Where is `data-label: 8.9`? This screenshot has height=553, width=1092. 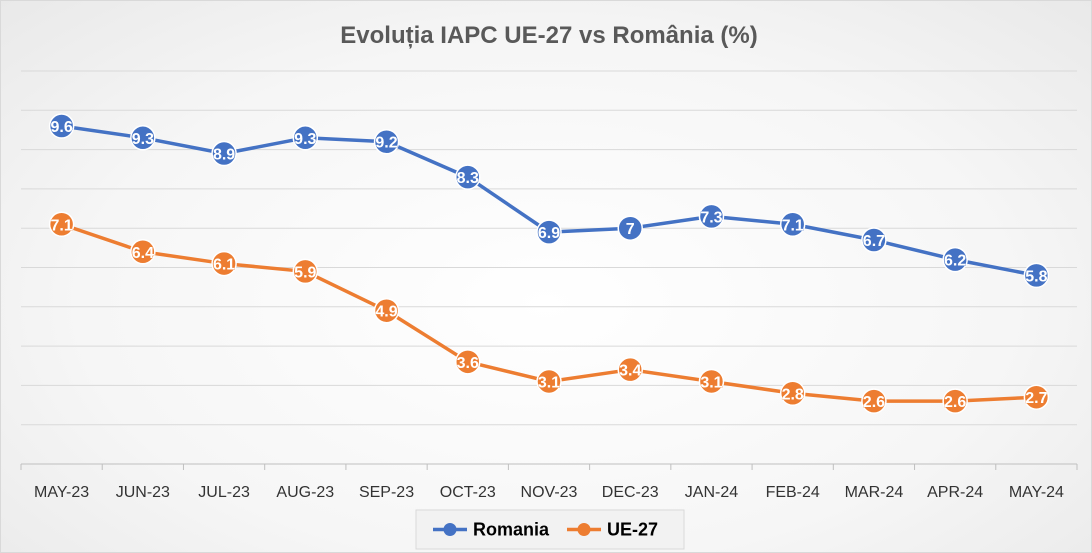 data-label: 8.9 is located at coordinates (224, 155).